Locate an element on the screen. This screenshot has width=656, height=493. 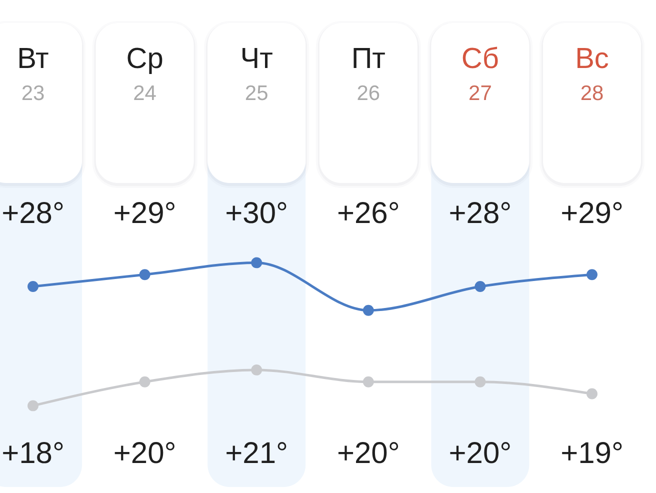
data-label: +19° is located at coordinates (592, 453).